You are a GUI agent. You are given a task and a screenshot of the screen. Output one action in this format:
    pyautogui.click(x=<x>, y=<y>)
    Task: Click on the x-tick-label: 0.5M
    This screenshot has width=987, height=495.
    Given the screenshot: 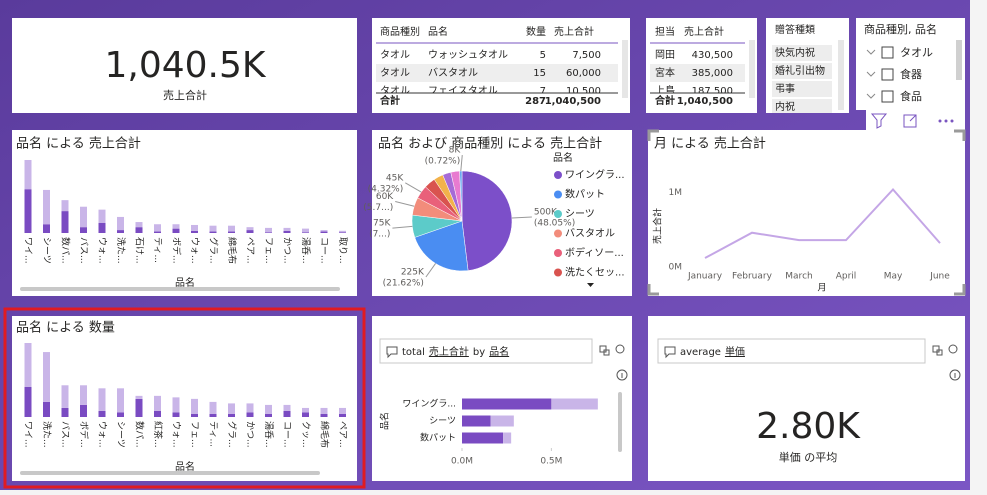 What is the action you would take?
    pyautogui.click(x=551, y=462)
    